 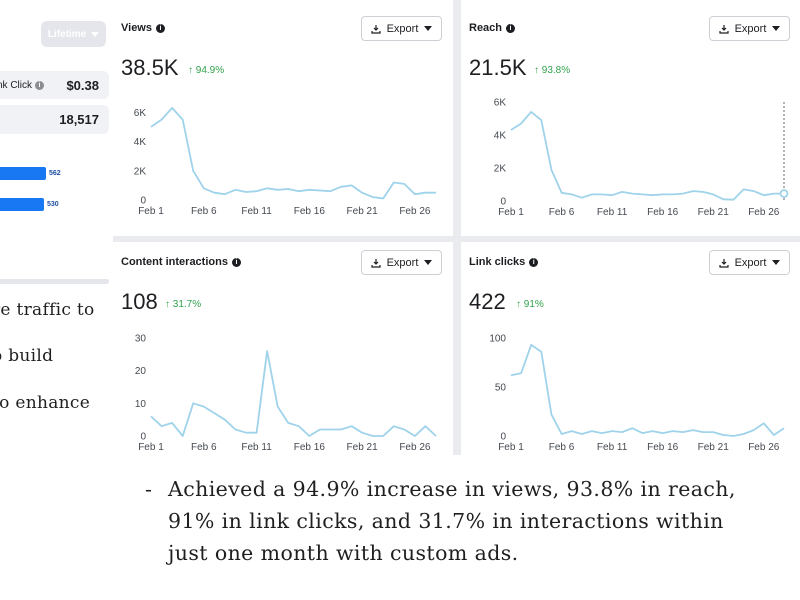 What do you see at coordinates (73, 34) in the screenshot?
I see `date-range-dropdown: Lifetime` at bounding box center [73, 34].